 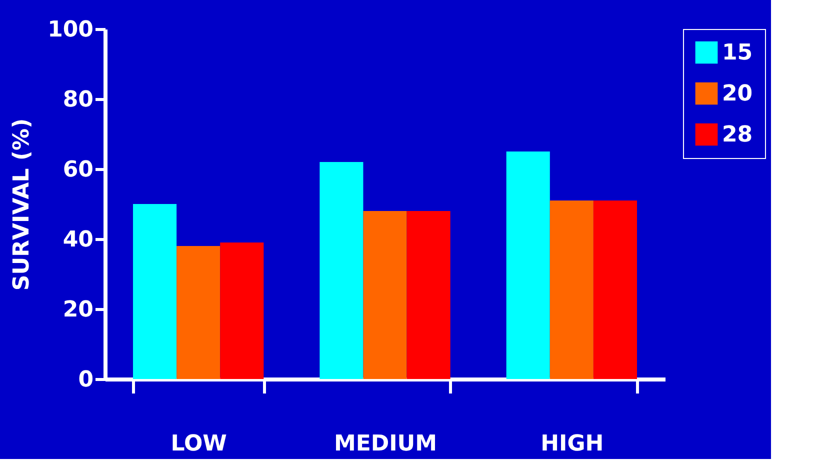 What do you see at coordinates (71, 30) in the screenshot?
I see `y-tick-label: 100` at bounding box center [71, 30].